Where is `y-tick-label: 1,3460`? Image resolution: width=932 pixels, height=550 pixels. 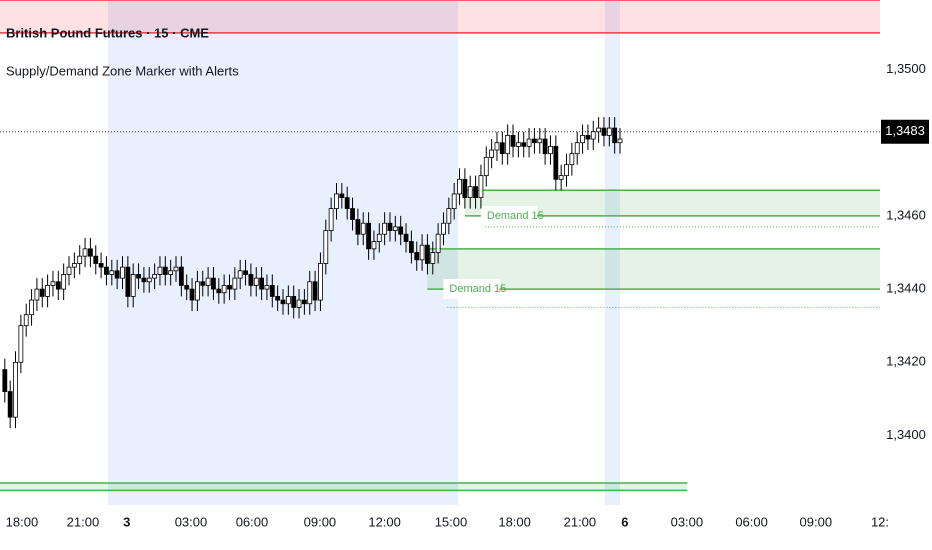
y-tick-label: 1,3460 is located at coordinates (906, 214).